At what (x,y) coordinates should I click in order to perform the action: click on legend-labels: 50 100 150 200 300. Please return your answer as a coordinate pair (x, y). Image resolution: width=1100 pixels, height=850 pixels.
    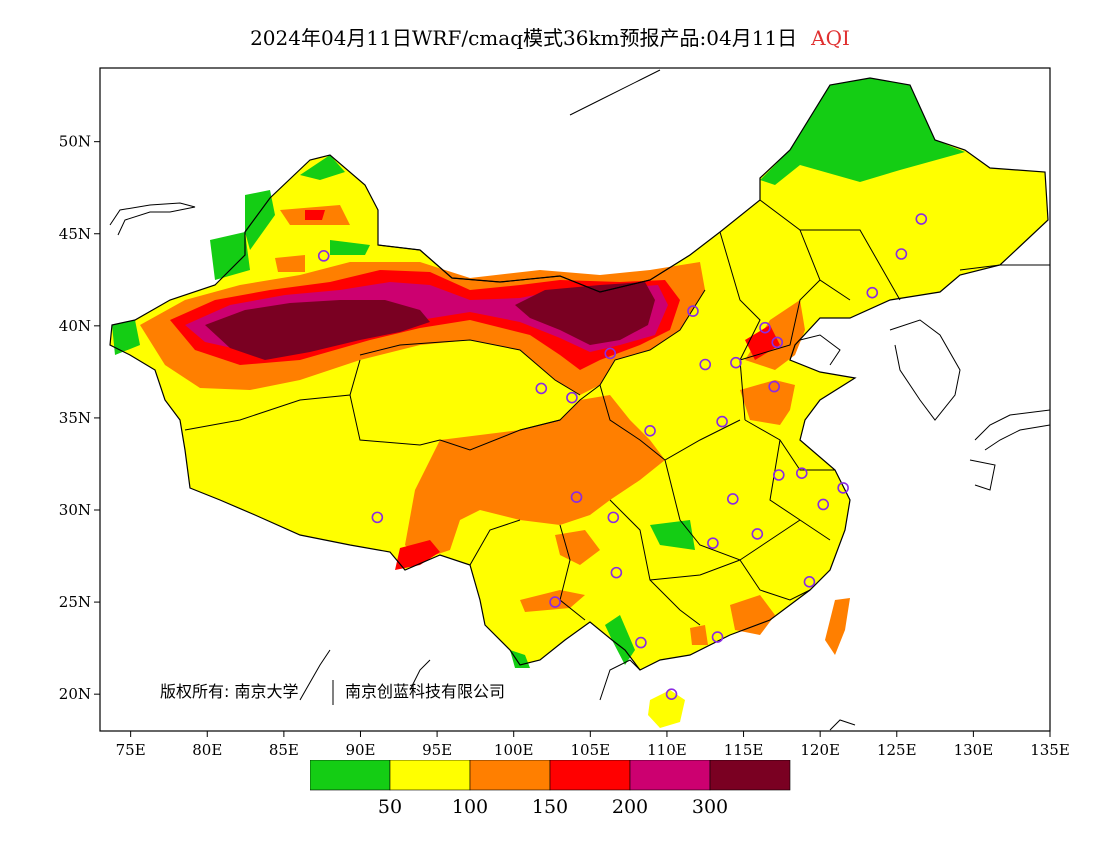
    Looking at the image, I should click on (553, 807).